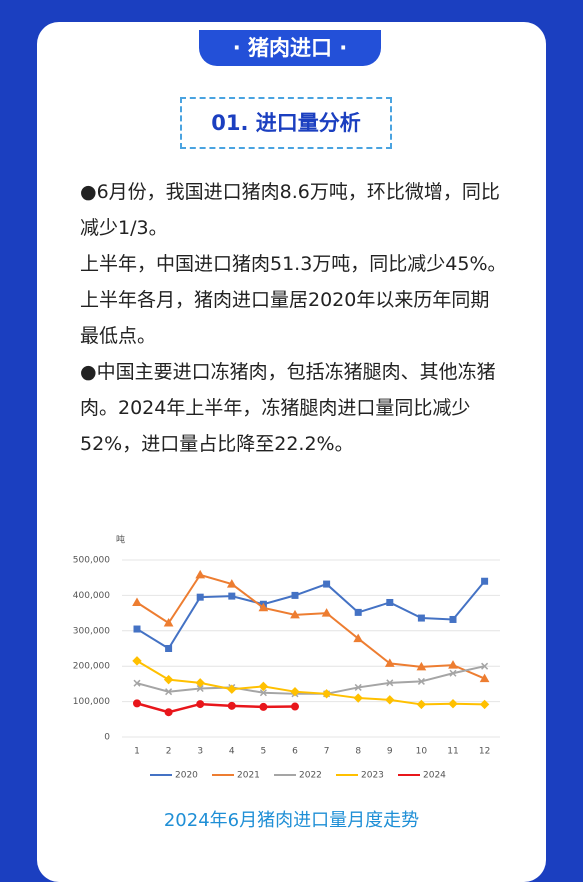 The width and height of the screenshot is (583, 882). I want to click on x-tick-label: 12, so click(484, 752).